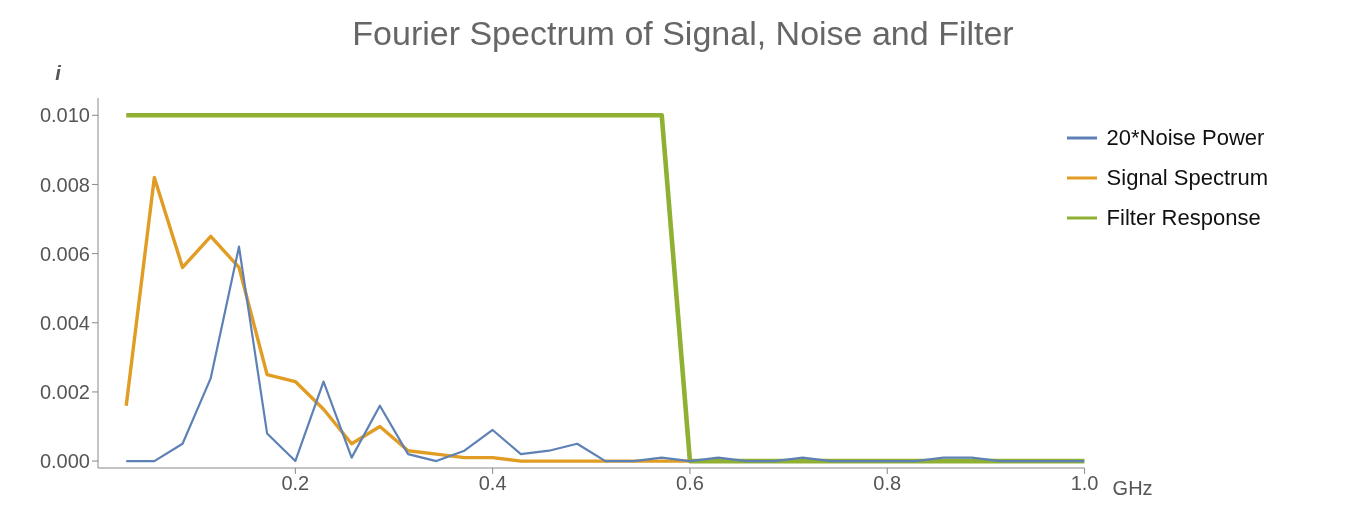  What do you see at coordinates (64, 461) in the screenshot?
I see `y-tick-label: 0.000` at bounding box center [64, 461].